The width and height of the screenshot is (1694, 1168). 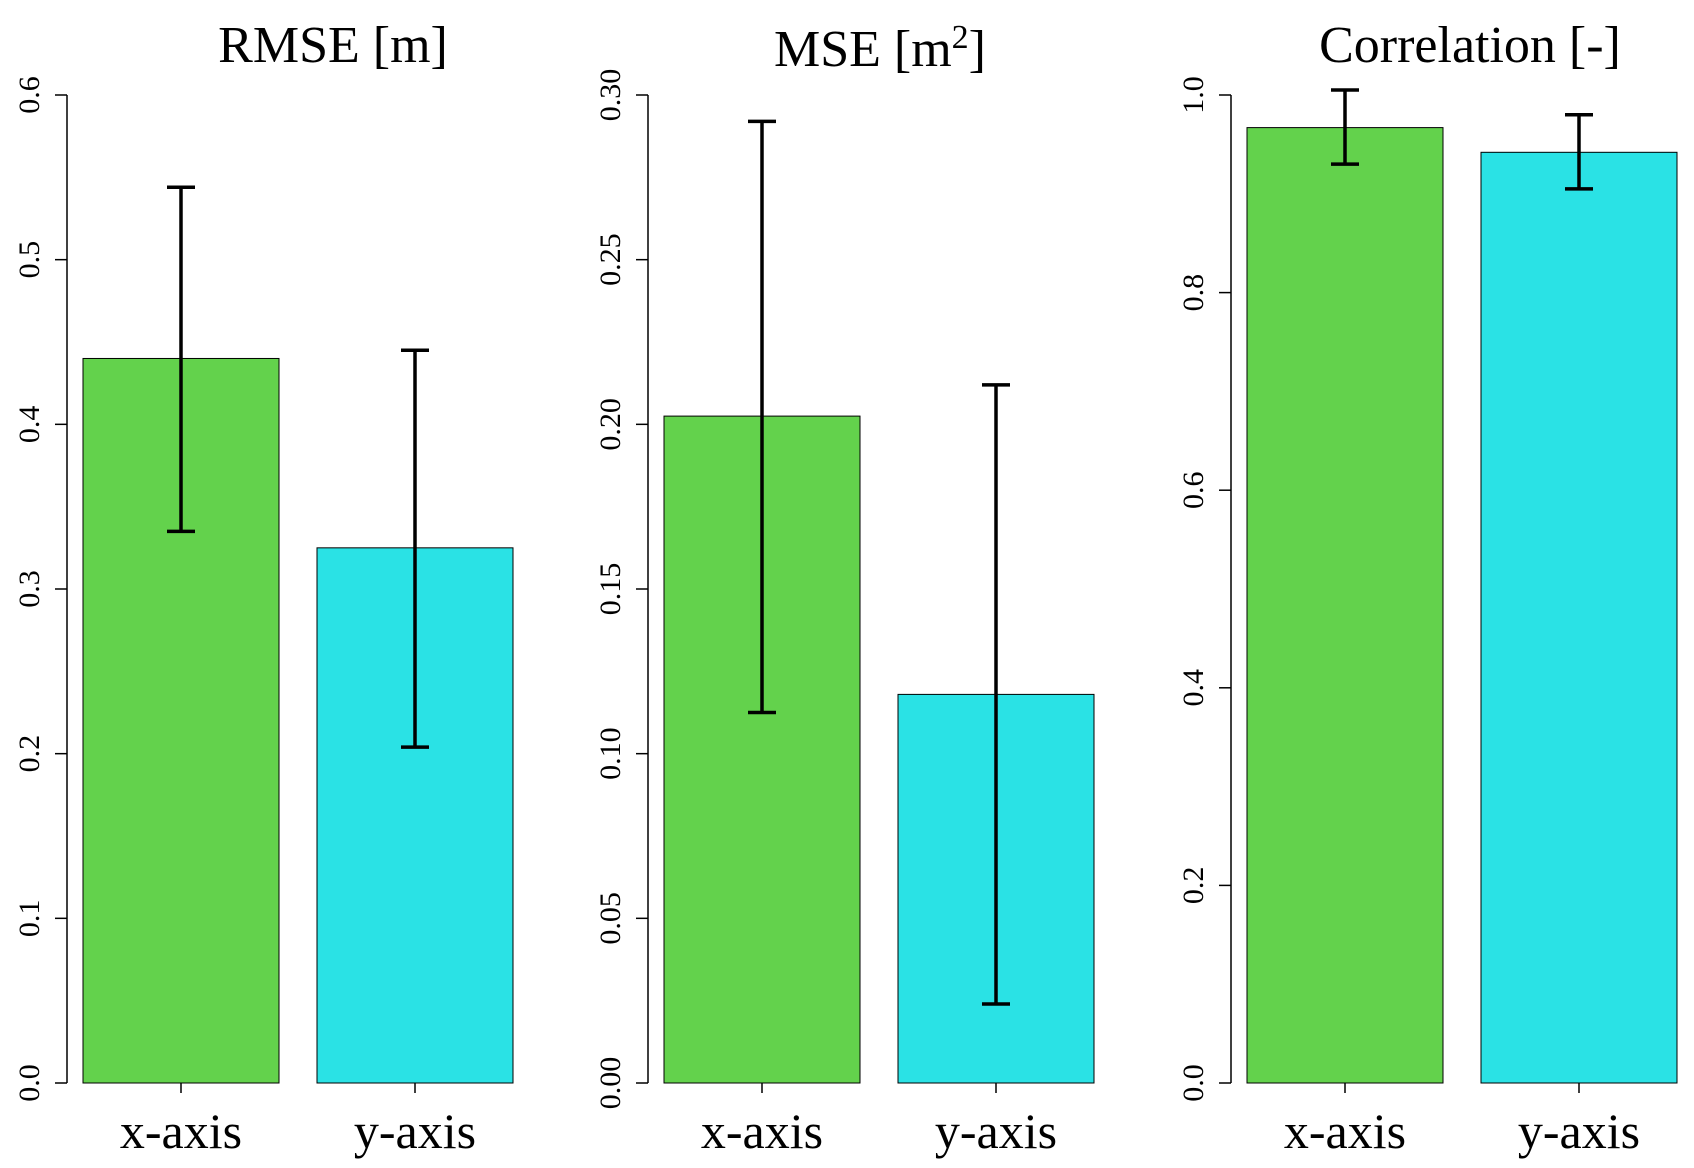 What do you see at coordinates (1579, 617) in the screenshot?
I see `bar-y-axis` at bounding box center [1579, 617].